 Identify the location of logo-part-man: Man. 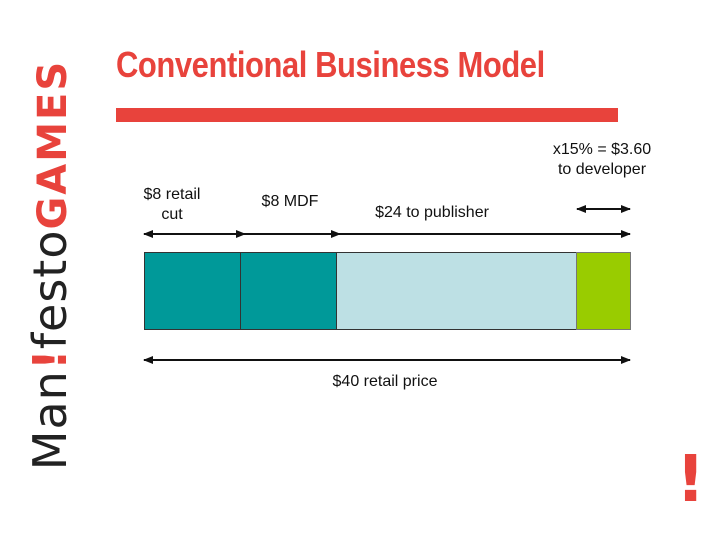
(50, 420).